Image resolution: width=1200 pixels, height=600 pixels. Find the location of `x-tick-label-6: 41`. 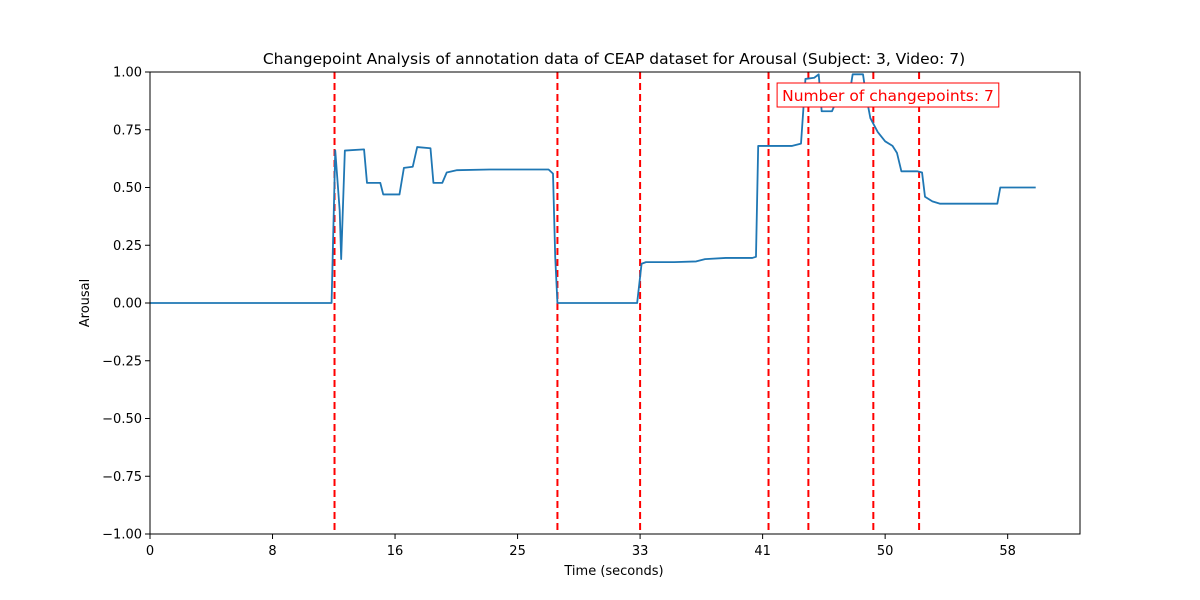

x-tick-label-6: 41 is located at coordinates (762, 551).